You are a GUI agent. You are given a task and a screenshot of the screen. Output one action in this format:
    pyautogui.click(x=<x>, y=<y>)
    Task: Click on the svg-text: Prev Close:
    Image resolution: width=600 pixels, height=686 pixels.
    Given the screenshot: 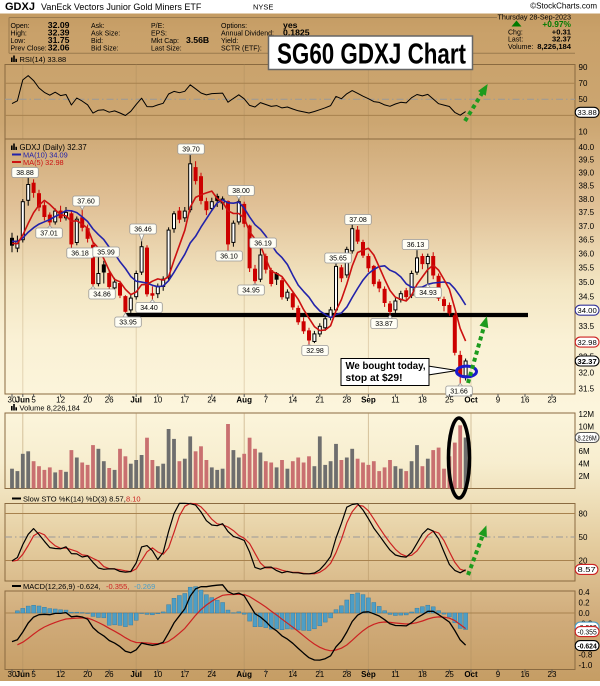 What is the action you would take?
    pyautogui.click(x=29, y=49)
    